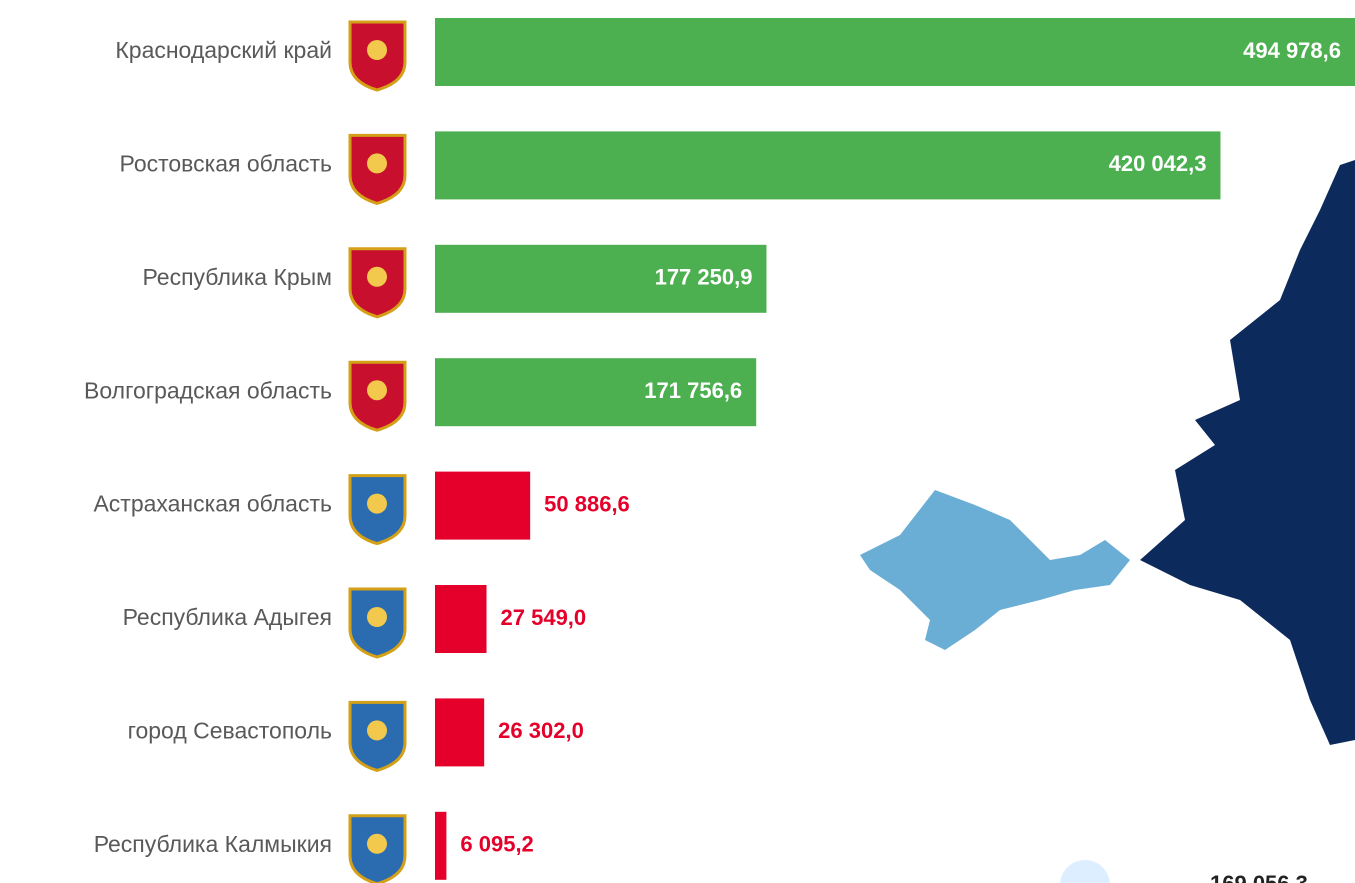  Describe the element at coordinates (225, 163) in the screenshot. I see `category-label: Ростовская область` at that location.